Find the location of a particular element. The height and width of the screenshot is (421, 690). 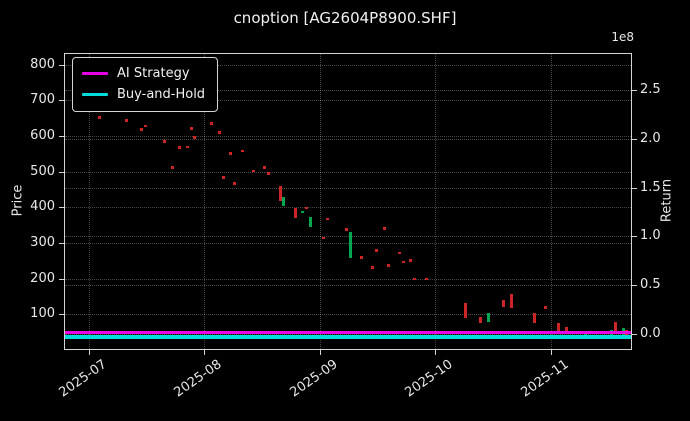

return-tick-label: 1.5 is located at coordinates (650, 187).